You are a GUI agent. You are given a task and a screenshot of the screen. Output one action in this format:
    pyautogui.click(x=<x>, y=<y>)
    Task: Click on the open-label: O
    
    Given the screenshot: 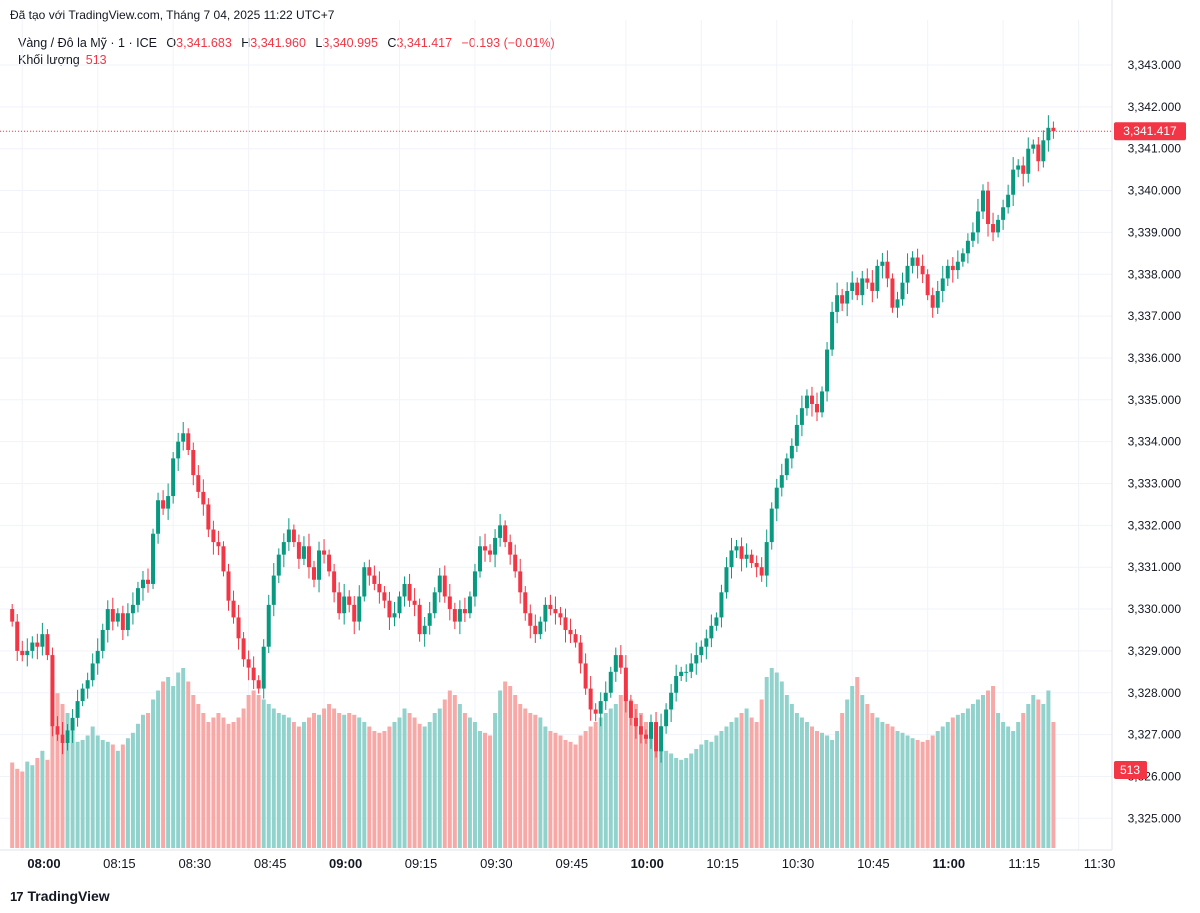 What is the action you would take?
    pyautogui.click(x=171, y=43)
    